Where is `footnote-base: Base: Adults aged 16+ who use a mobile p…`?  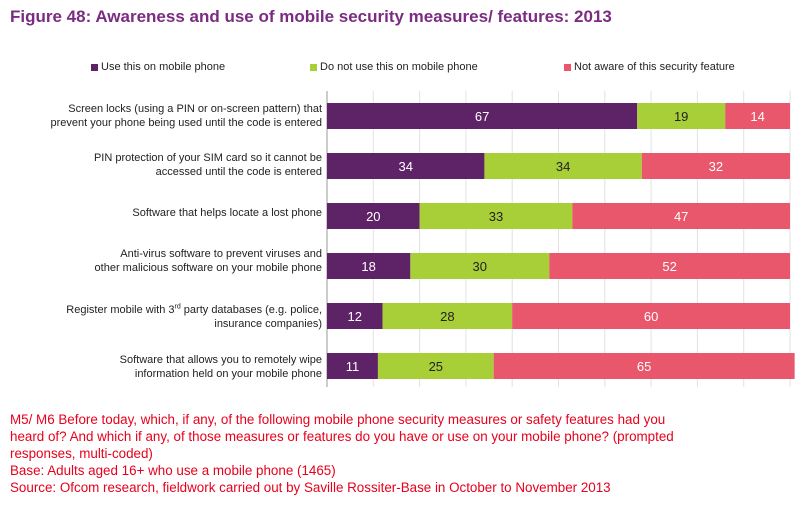
footnote-base: Base: Adults aged 16+ who use a mobile p… is located at coordinates (173, 470).